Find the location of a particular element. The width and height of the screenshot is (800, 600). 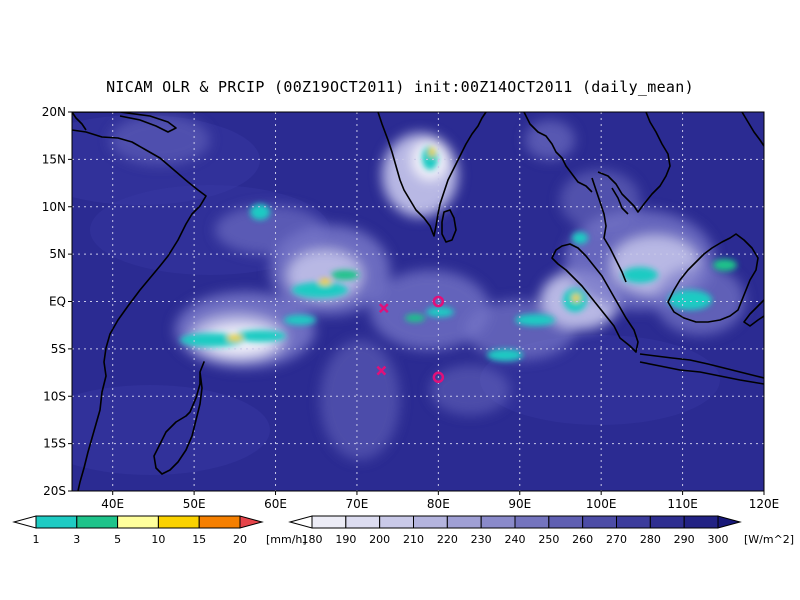

precip-arabian is located at coordinates (320, 290).